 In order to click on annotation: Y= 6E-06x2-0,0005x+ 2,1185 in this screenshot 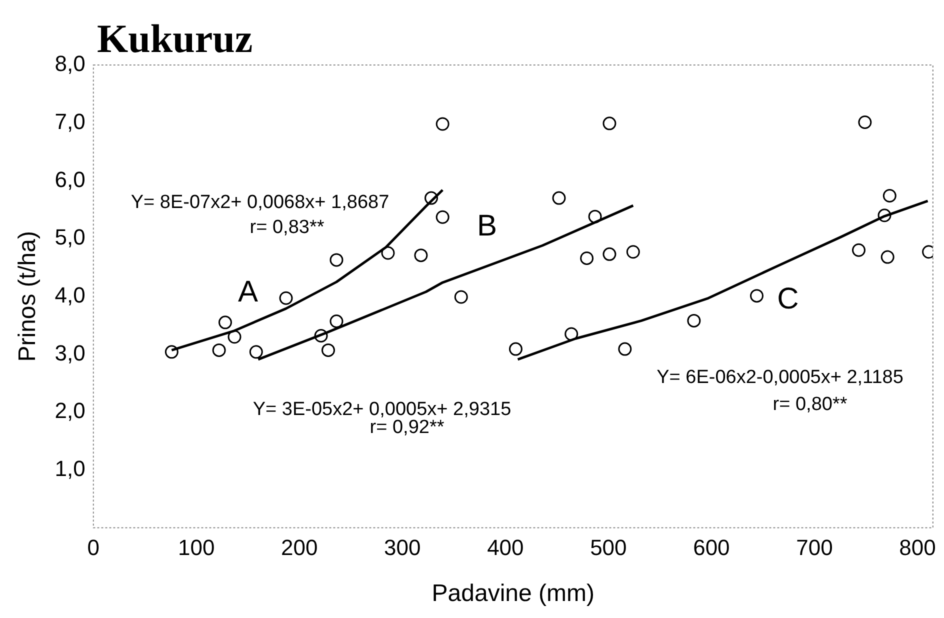, I will do `click(780, 377)`.